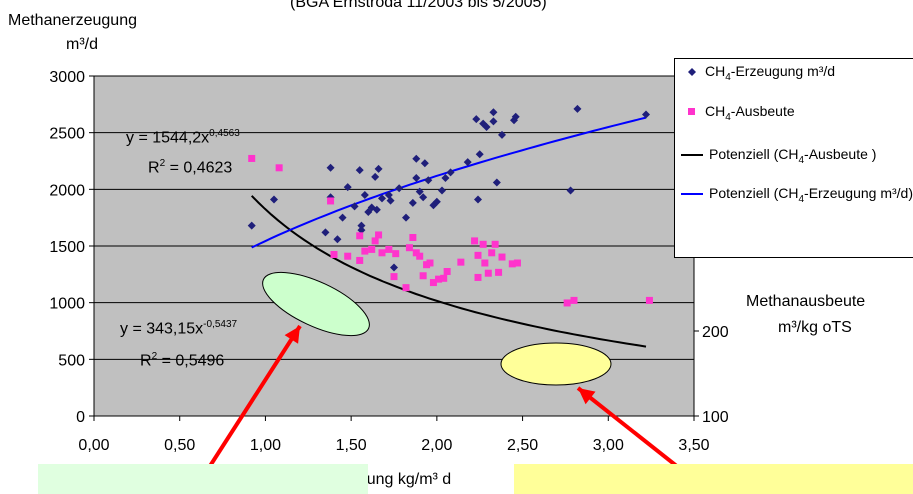  I want to click on annotation-box-right, so click(713, 479).